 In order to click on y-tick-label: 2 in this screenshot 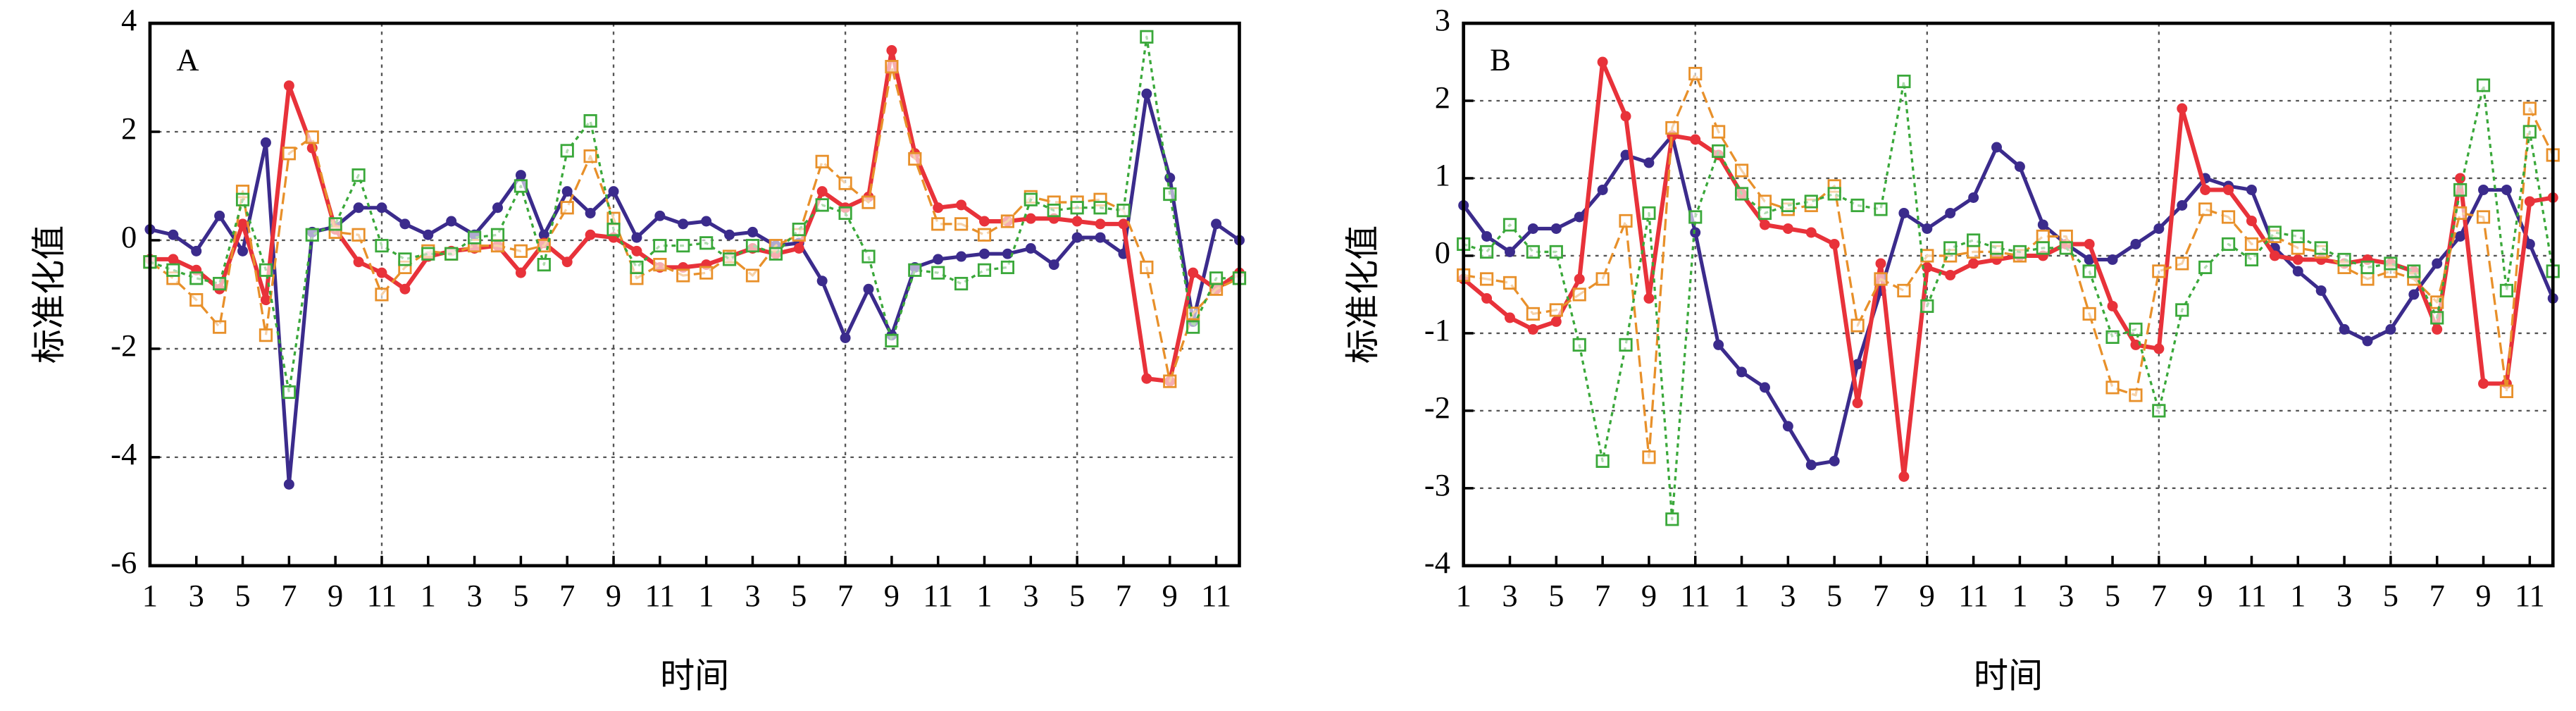, I will do `click(1442, 98)`.